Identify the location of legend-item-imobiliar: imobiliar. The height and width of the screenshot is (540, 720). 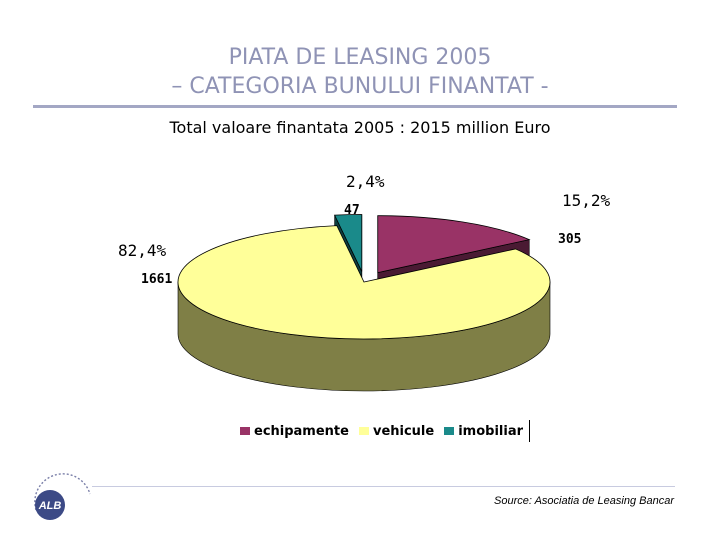
(483, 431).